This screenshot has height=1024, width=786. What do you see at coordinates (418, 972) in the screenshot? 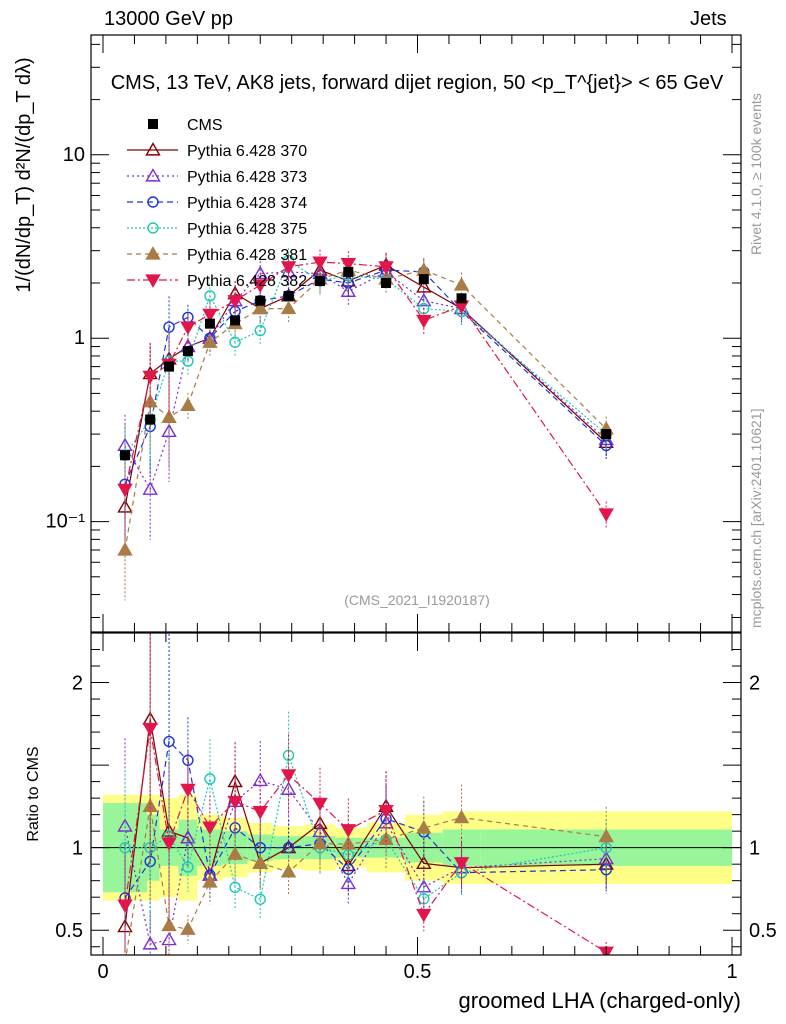
I see `x-tick-label: 0.5` at bounding box center [418, 972].